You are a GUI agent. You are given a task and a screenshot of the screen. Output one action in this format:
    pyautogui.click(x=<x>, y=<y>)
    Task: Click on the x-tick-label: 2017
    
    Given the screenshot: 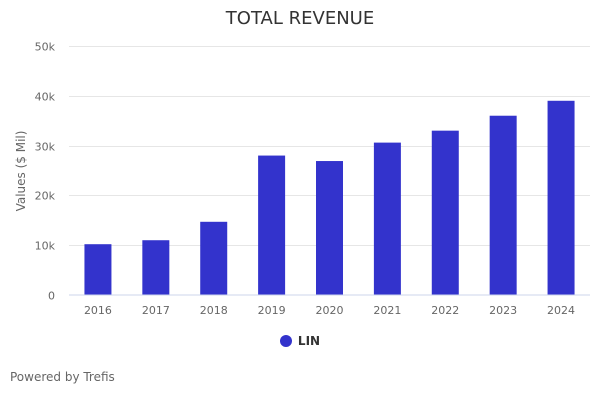 What is the action you would take?
    pyautogui.click(x=156, y=310)
    